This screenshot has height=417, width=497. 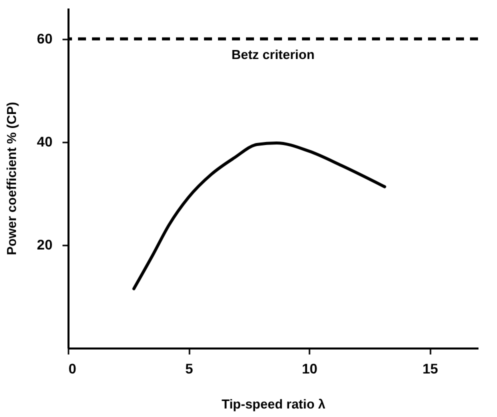 What do you see at coordinates (310, 368) in the screenshot?
I see `x-tick-label: 10` at bounding box center [310, 368].